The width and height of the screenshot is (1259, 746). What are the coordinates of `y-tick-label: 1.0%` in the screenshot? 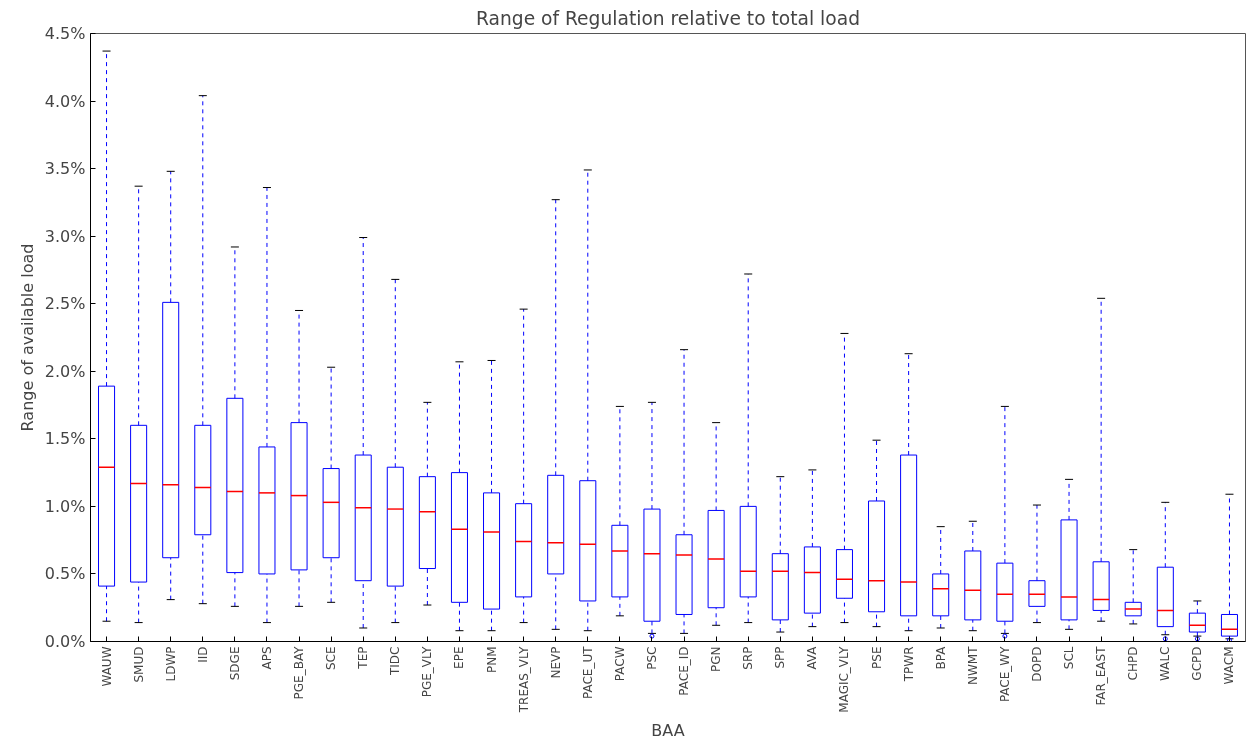 It's located at (65, 506).